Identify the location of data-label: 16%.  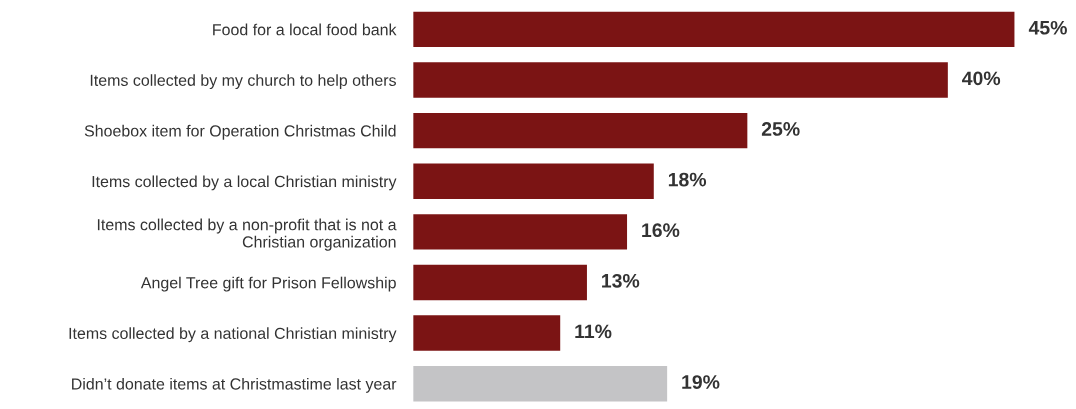
(661, 230).